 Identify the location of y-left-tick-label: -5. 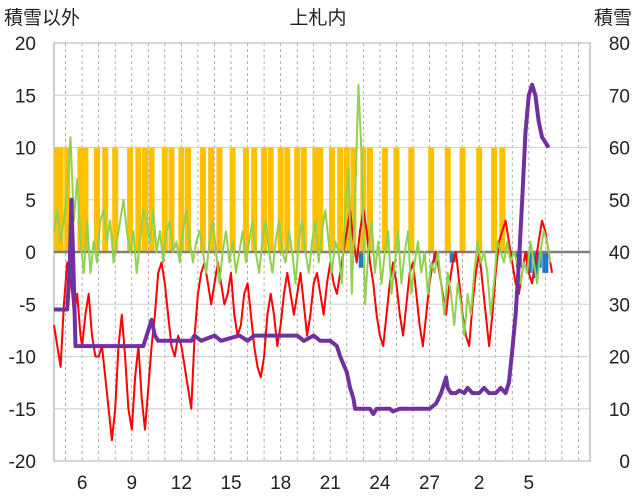
(27, 305).